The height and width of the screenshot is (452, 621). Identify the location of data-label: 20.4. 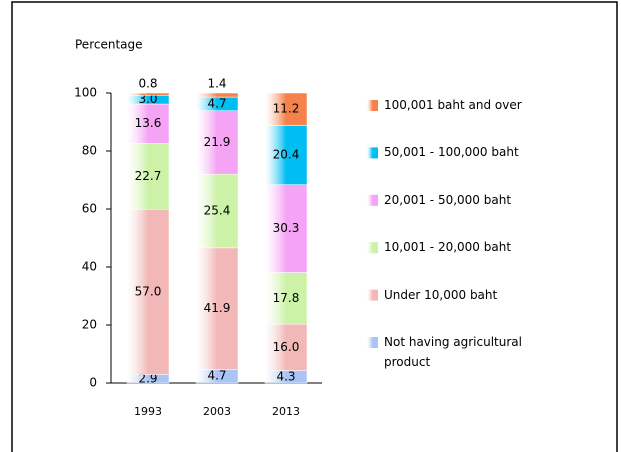
(286, 155).